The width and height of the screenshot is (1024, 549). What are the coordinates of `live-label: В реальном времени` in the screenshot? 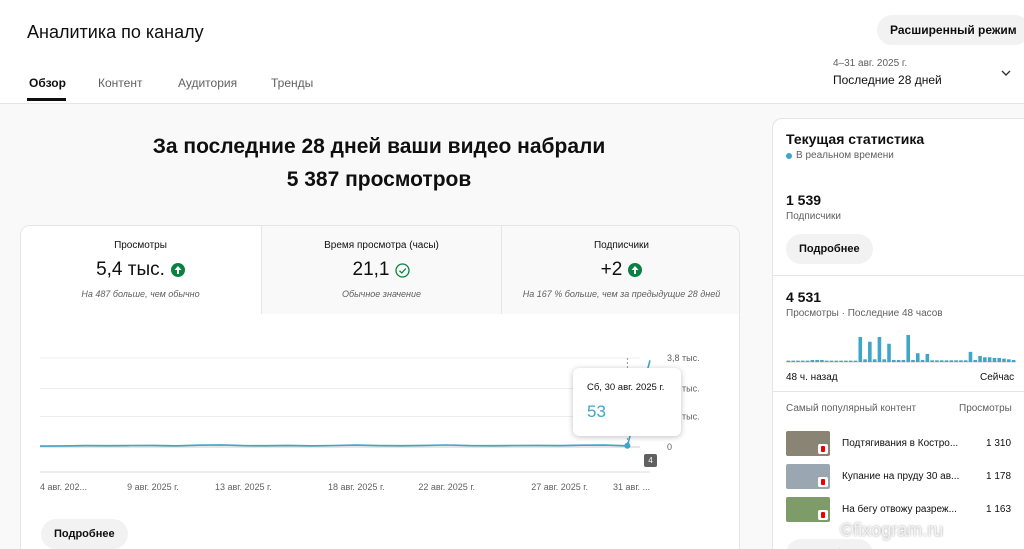 It's located at (845, 155).